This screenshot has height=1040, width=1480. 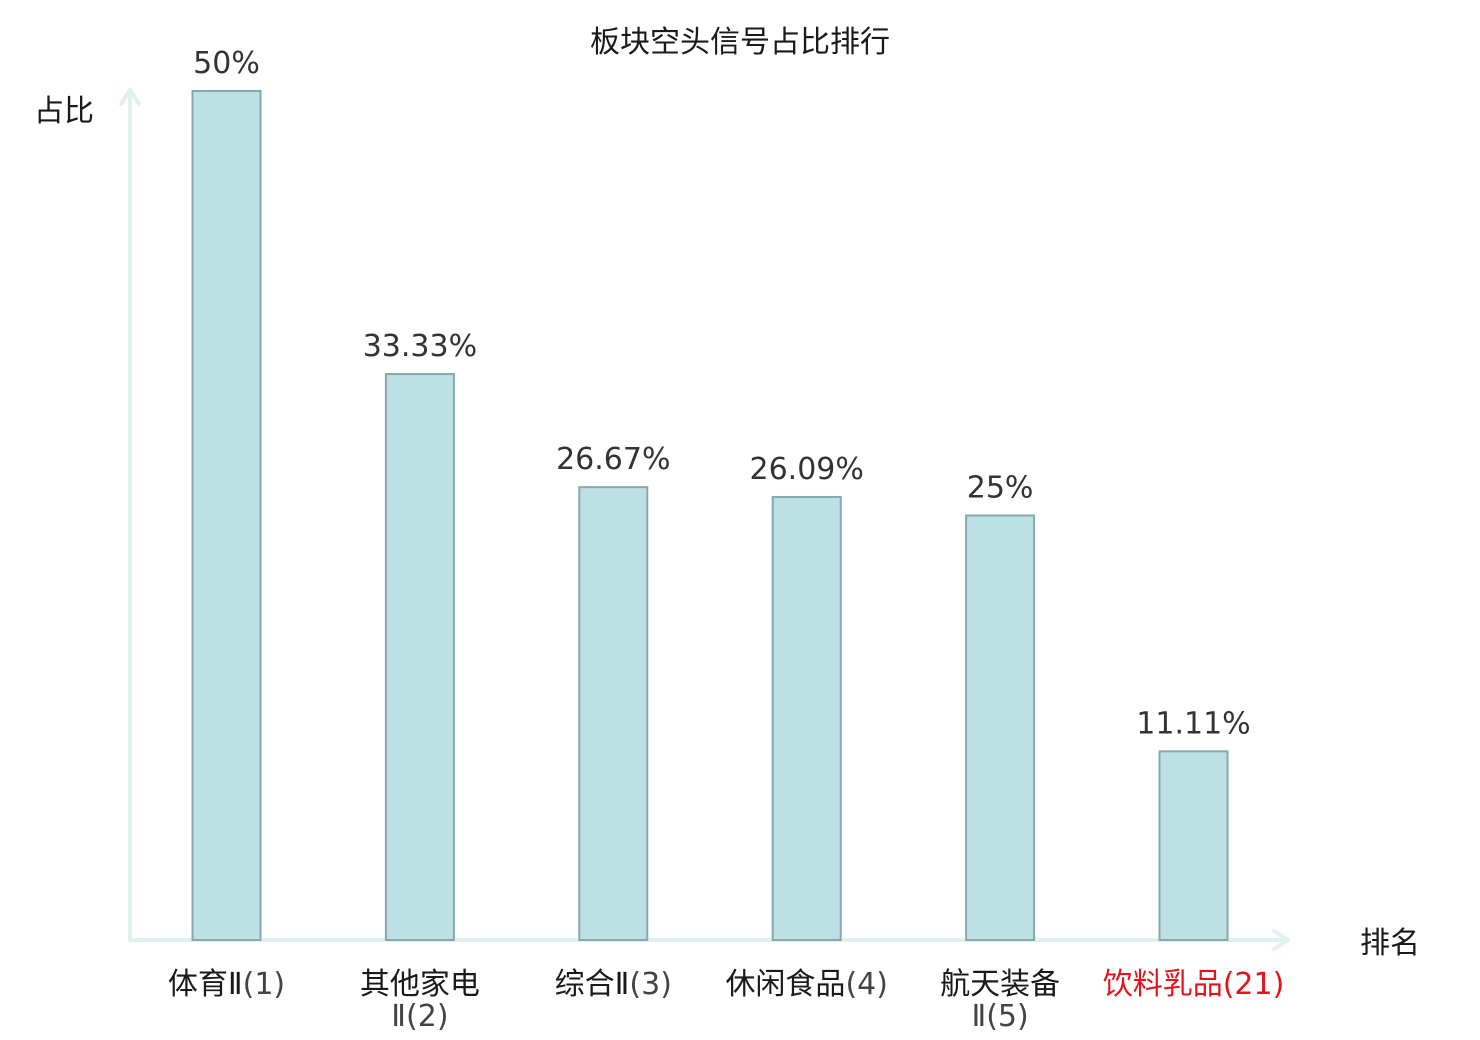 What do you see at coordinates (1390, 943) in the screenshot?
I see `x-axis-label: 排名` at bounding box center [1390, 943].